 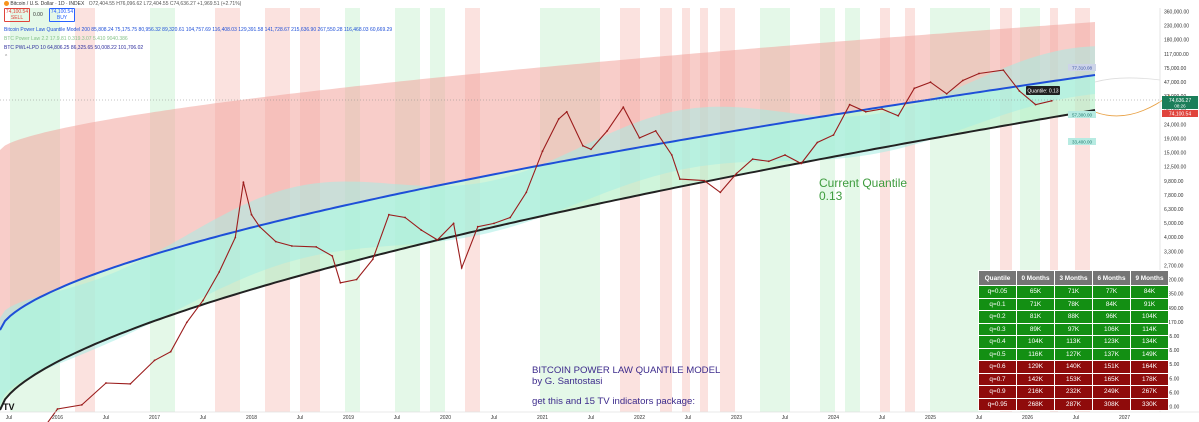 I want to click on x-tick-label: 2020, so click(x=445, y=418).